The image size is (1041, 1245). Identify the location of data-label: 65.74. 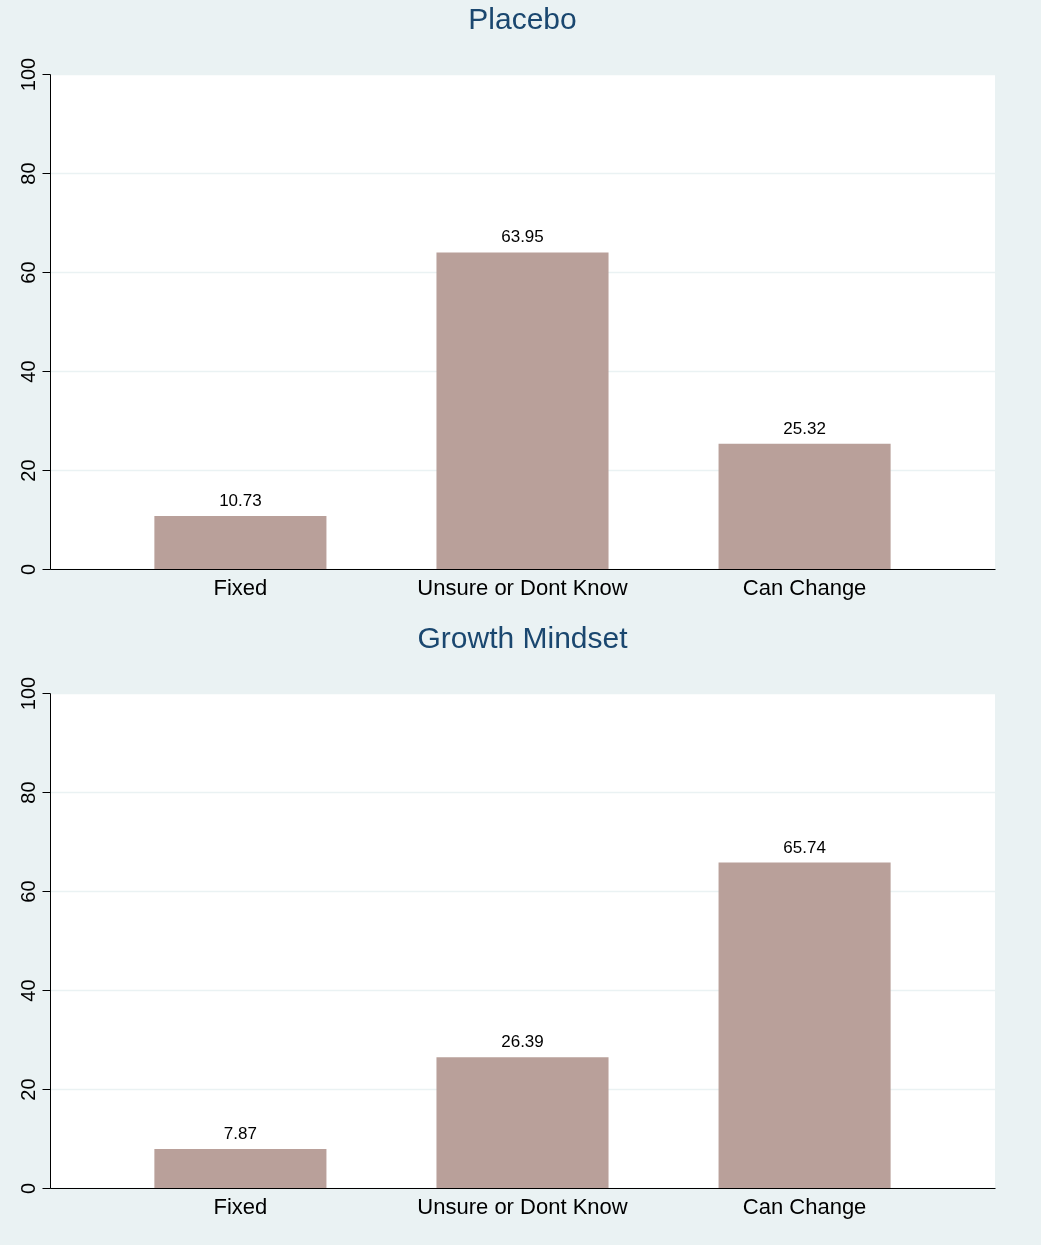
(804, 847).